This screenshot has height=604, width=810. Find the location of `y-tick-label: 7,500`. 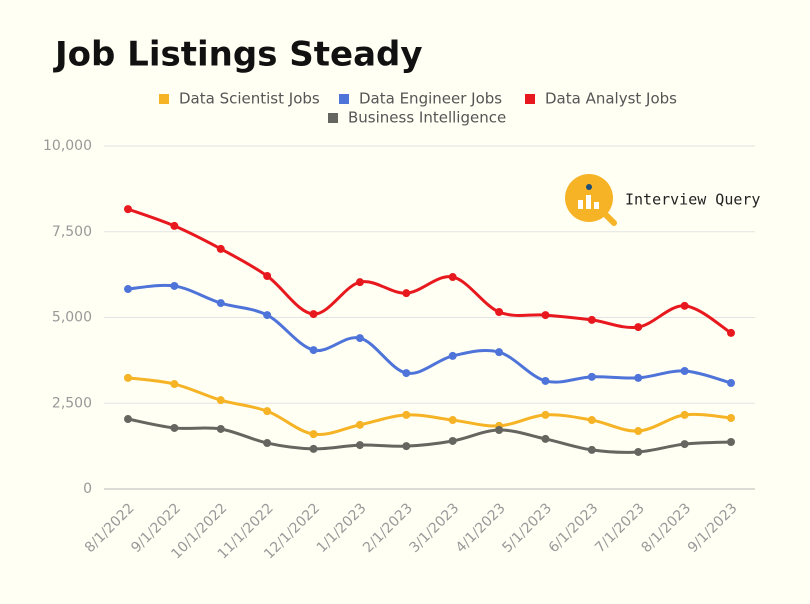

y-tick-label: 7,500 is located at coordinates (72, 232).